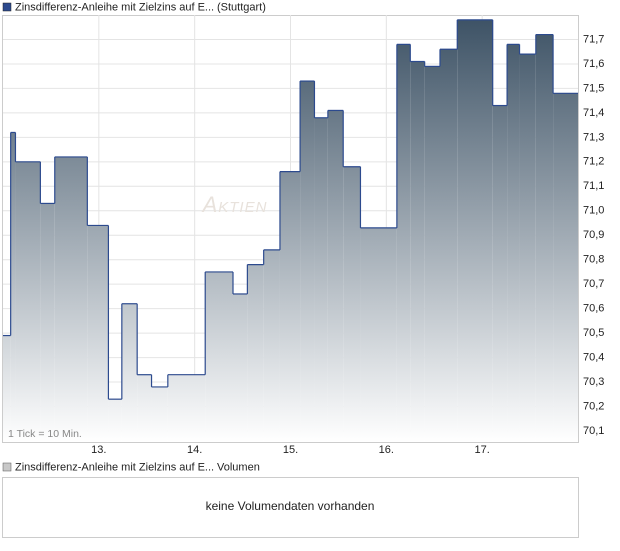 Image resolution: width=620 pixels, height=551 pixels. What do you see at coordinates (593, 309) in the screenshot?
I see `y-tick-label: 70,6` at bounding box center [593, 309].